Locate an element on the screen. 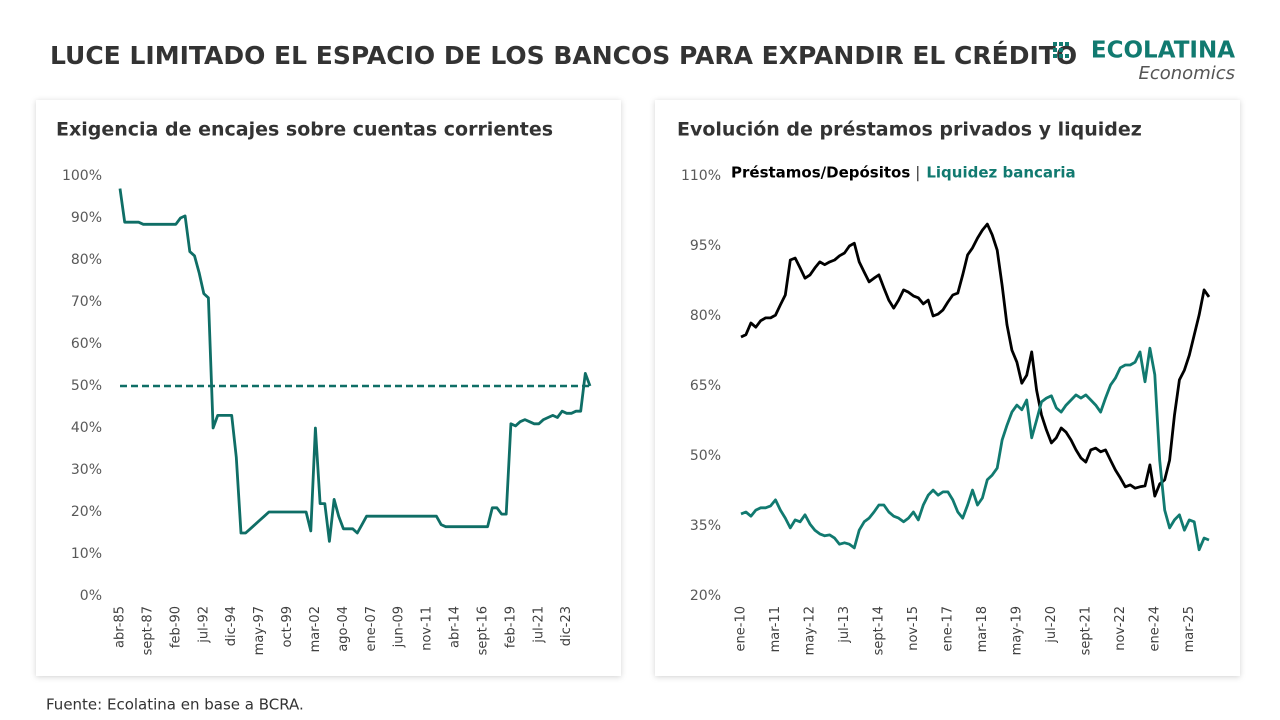 The width and height of the screenshot is (1280, 720). x-tick-label: abr-85 is located at coordinates (120, 627).